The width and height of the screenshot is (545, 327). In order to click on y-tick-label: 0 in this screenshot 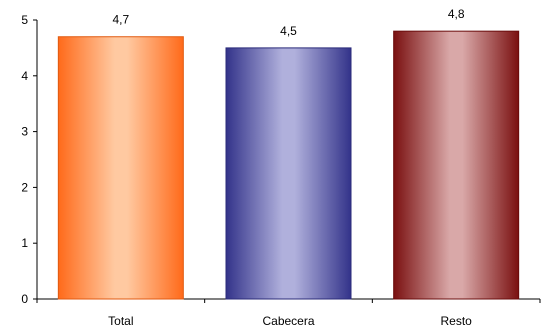, I will do `click(24, 299)`.